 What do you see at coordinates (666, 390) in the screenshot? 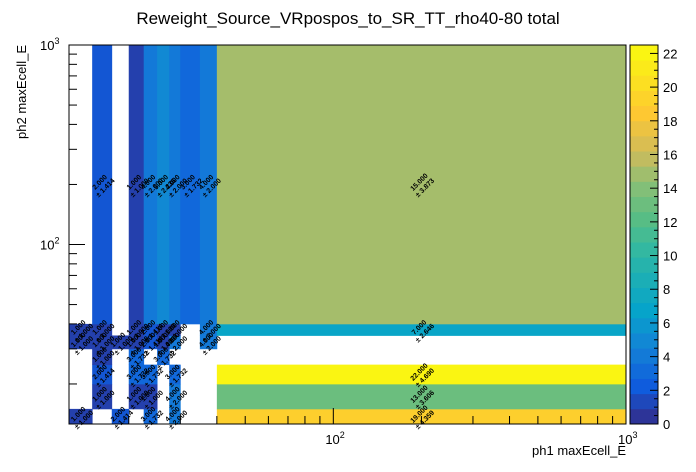
I see `palette-tick-label: 2` at bounding box center [666, 390].